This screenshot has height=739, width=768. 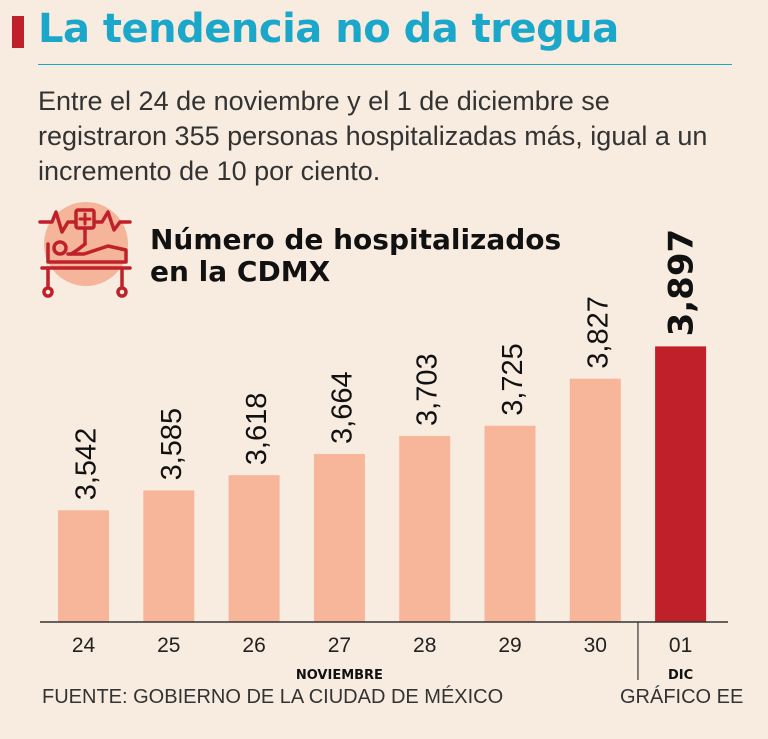 I want to click on chart-title-line-2: en la CDMX, so click(x=240, y=271).